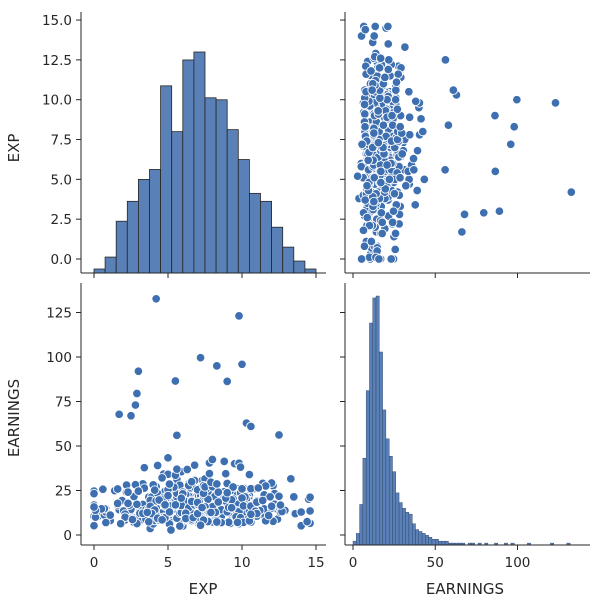 The height and width of the screenshot is (604, 610). Describe the element at coordinates (518, 563) in the screenshot. I see `x-tick-label: 100` at that location.